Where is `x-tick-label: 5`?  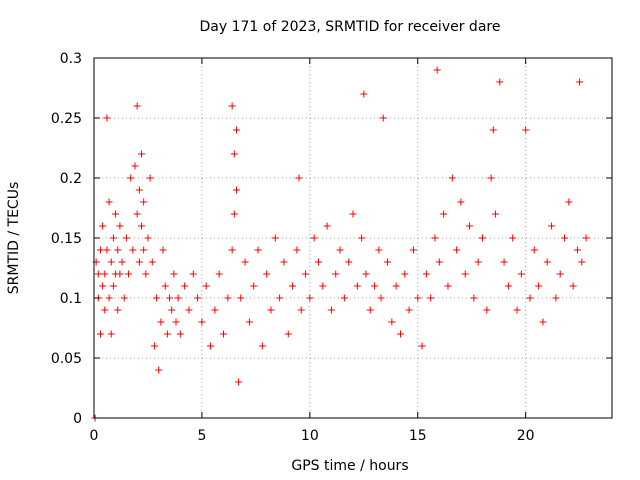
x-tick-label: 5 is located at coordinates (201, 436).